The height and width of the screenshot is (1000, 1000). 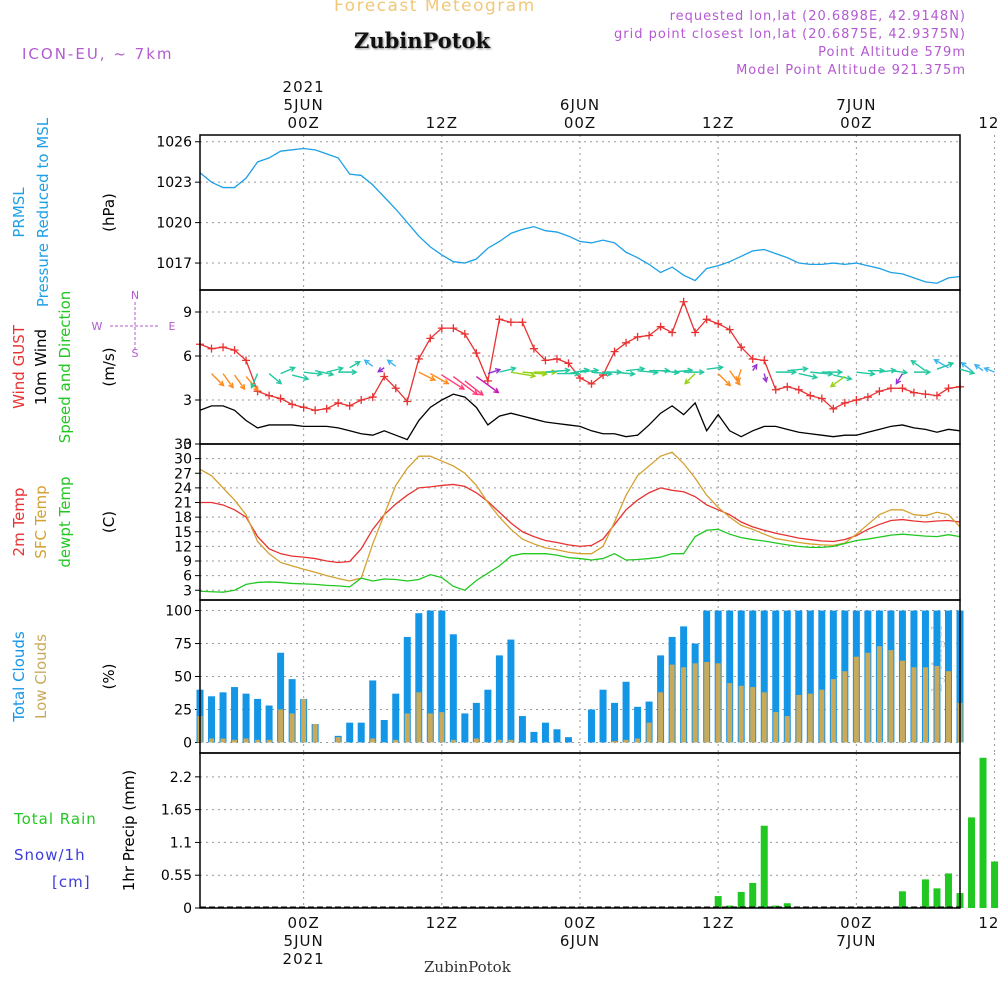 What do you see at coordinates (187, 401) in the screenshot?
I see `y-tick-label: 3` at bounding box center [187, 401].